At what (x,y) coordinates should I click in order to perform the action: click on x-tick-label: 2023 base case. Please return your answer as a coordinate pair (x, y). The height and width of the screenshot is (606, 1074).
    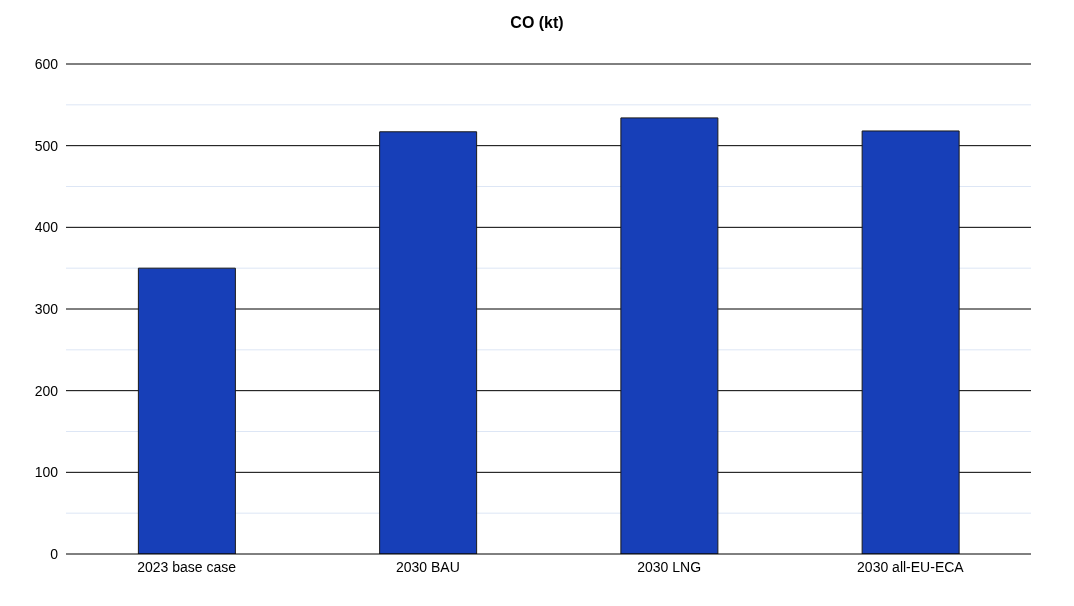
    Looking at the image, I should click on (187, 566).